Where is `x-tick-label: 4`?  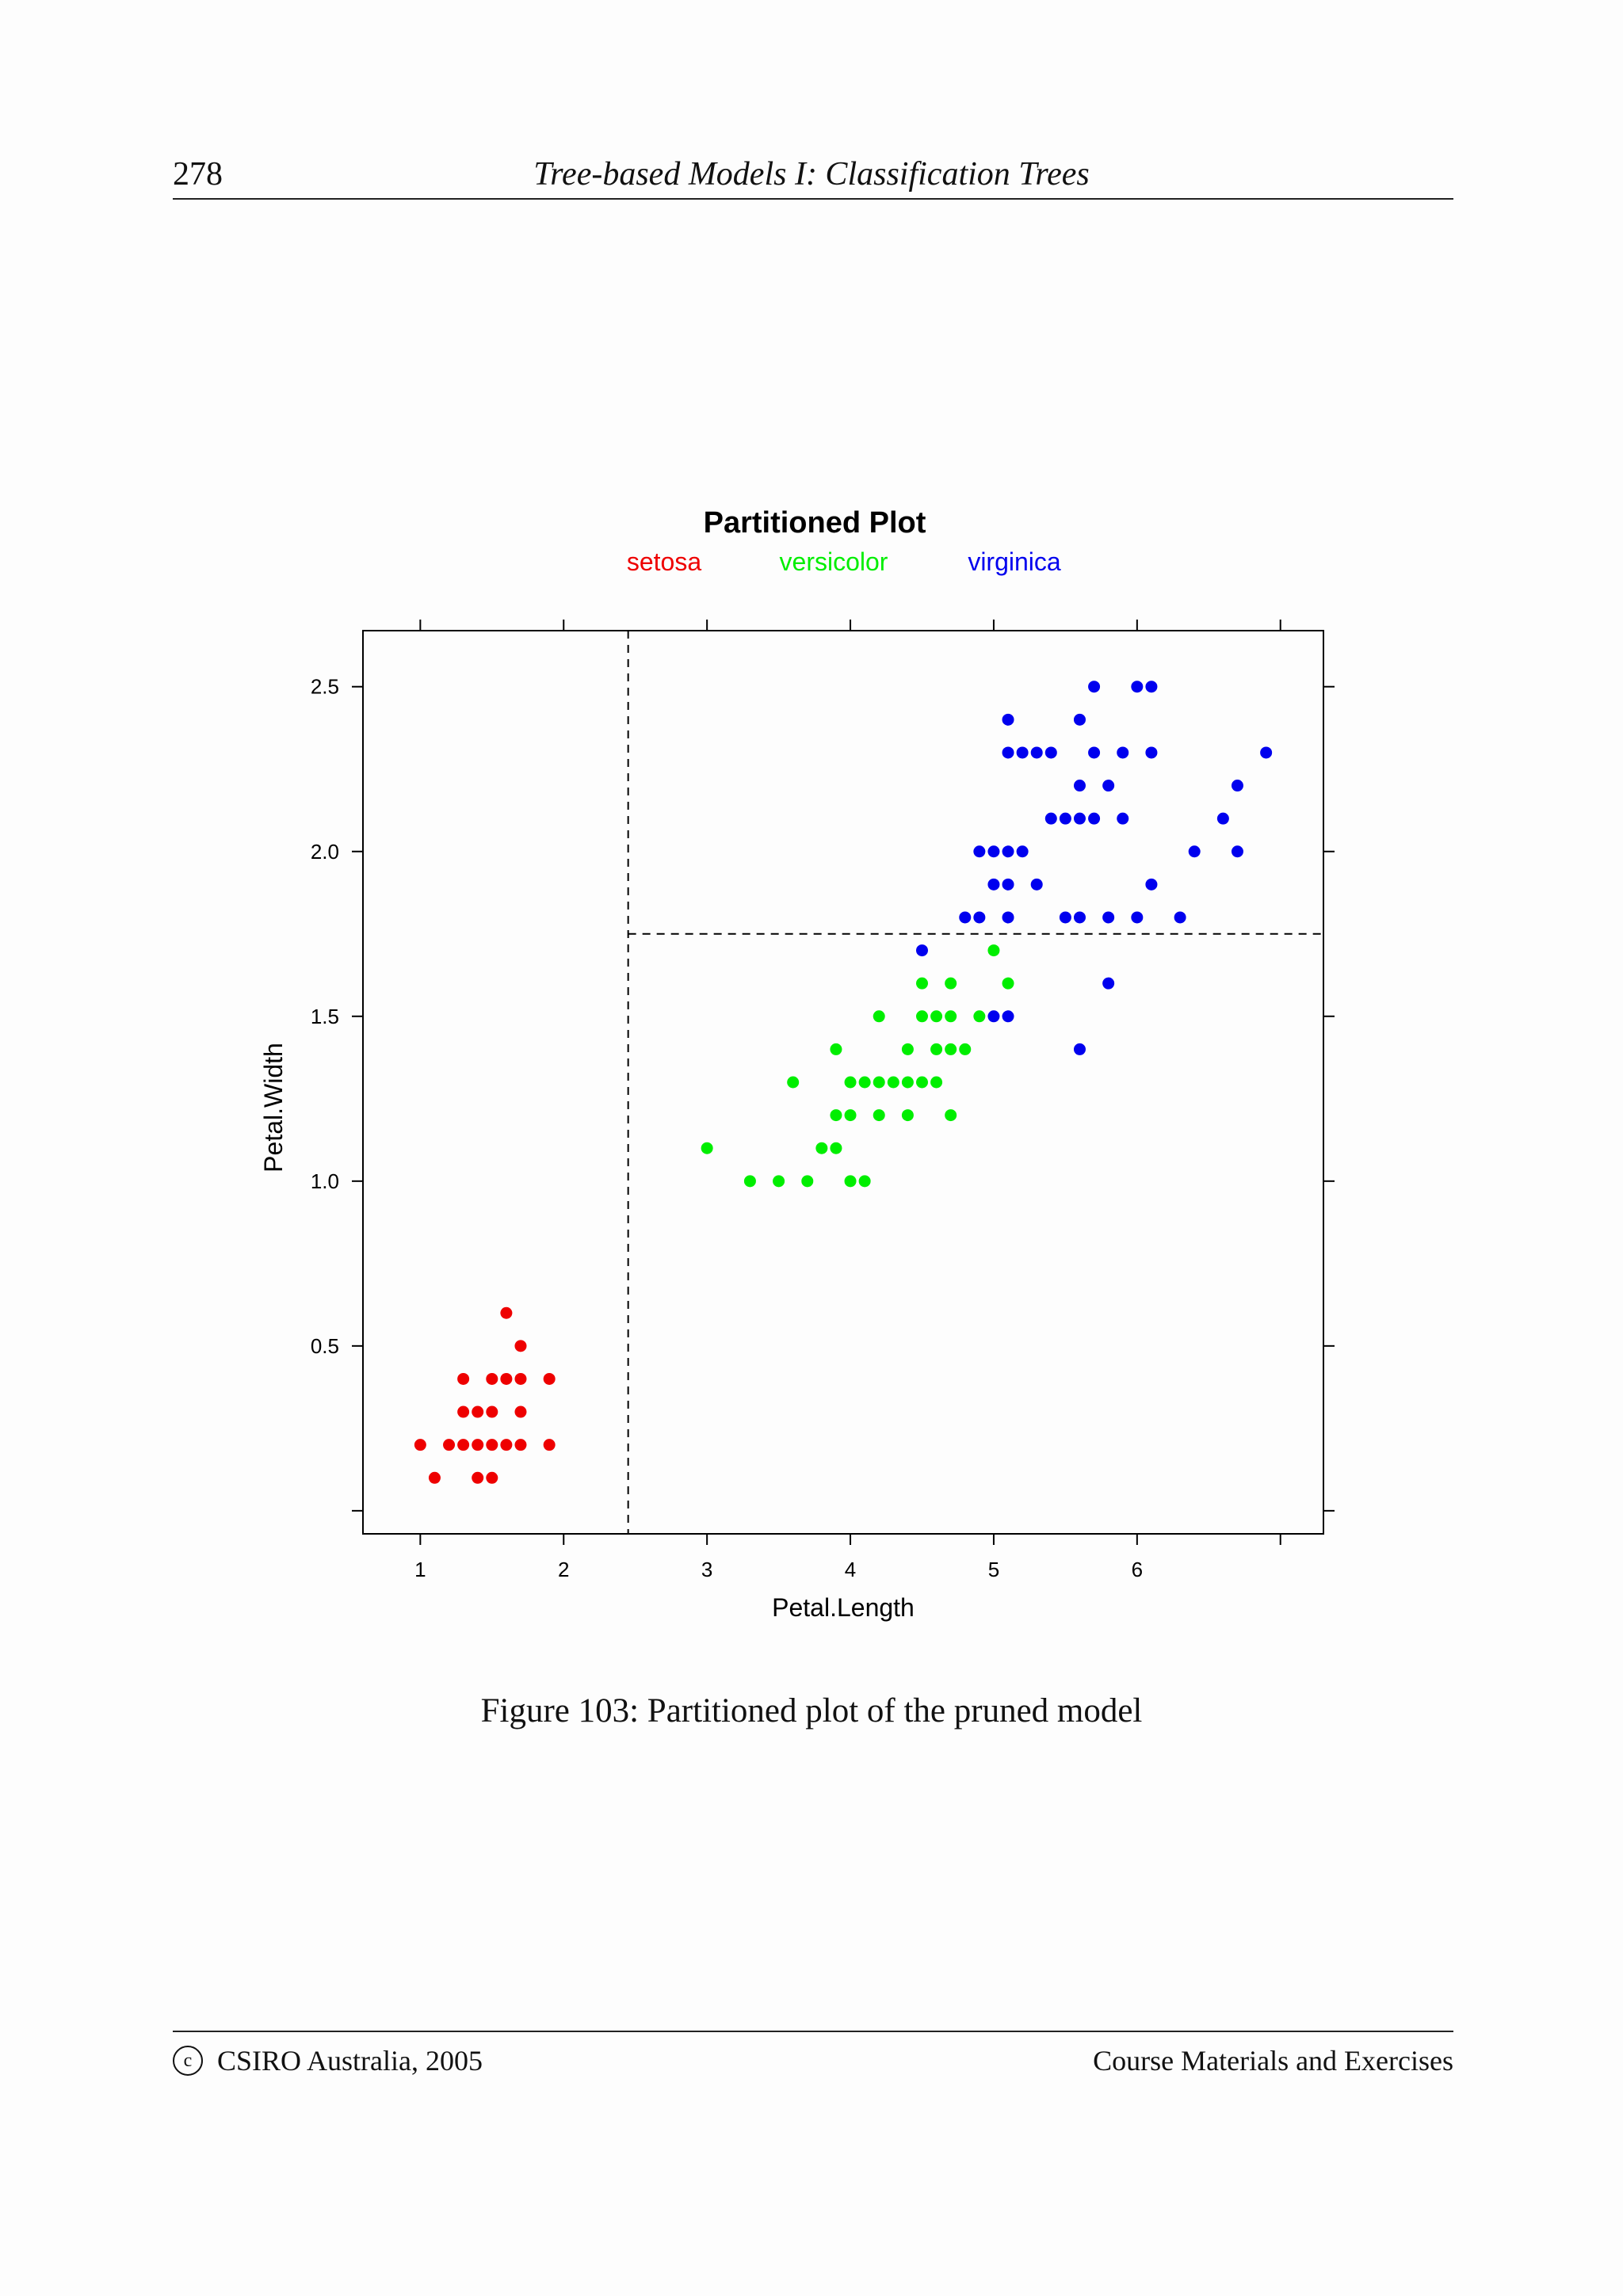
x-tick-label: 4 is located at coordinates (850, 1569).